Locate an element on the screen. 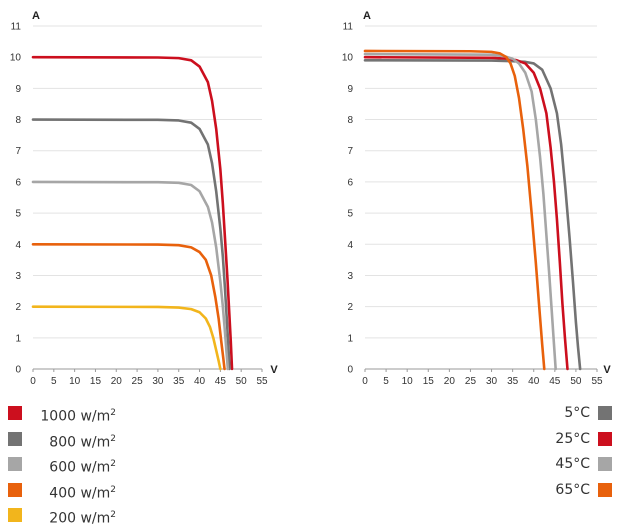 The image size is (621, 529). legend-item: 45°C is located at coordinates (556, 464).